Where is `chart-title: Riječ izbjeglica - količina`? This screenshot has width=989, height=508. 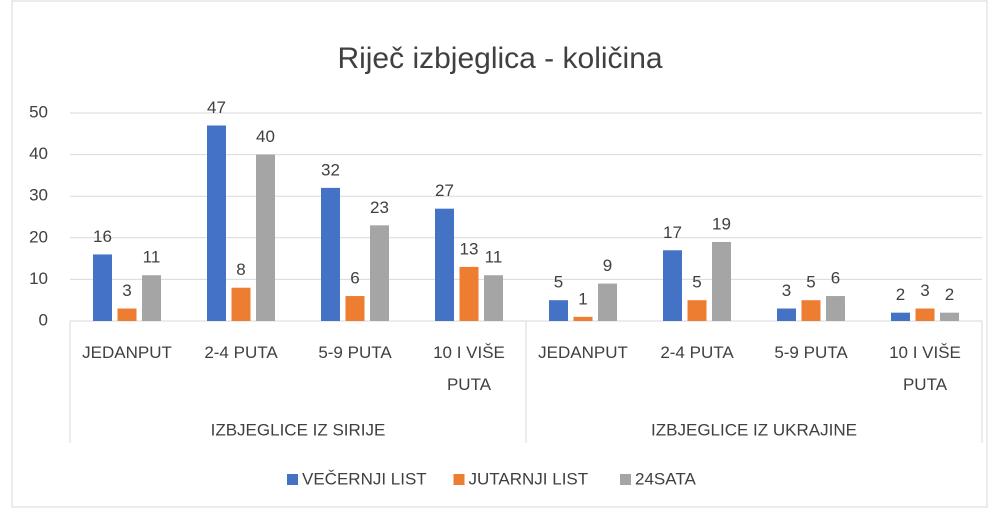 chart-title: Riječ izbjeglica - količina is located at coordinates (499, 58).